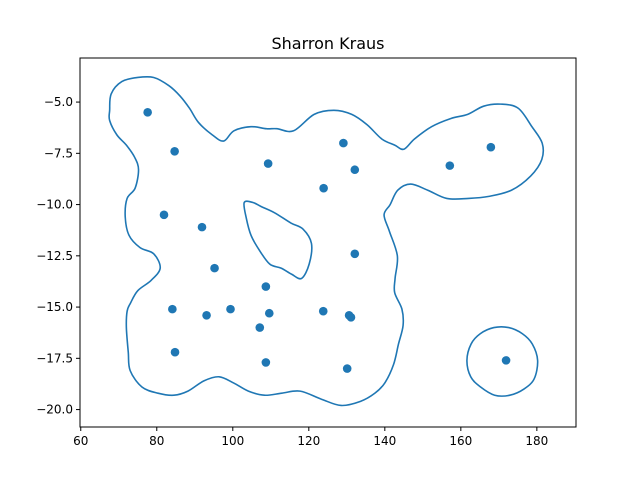  I want to click on y-tick-label: −15.0, so click(54, 307).